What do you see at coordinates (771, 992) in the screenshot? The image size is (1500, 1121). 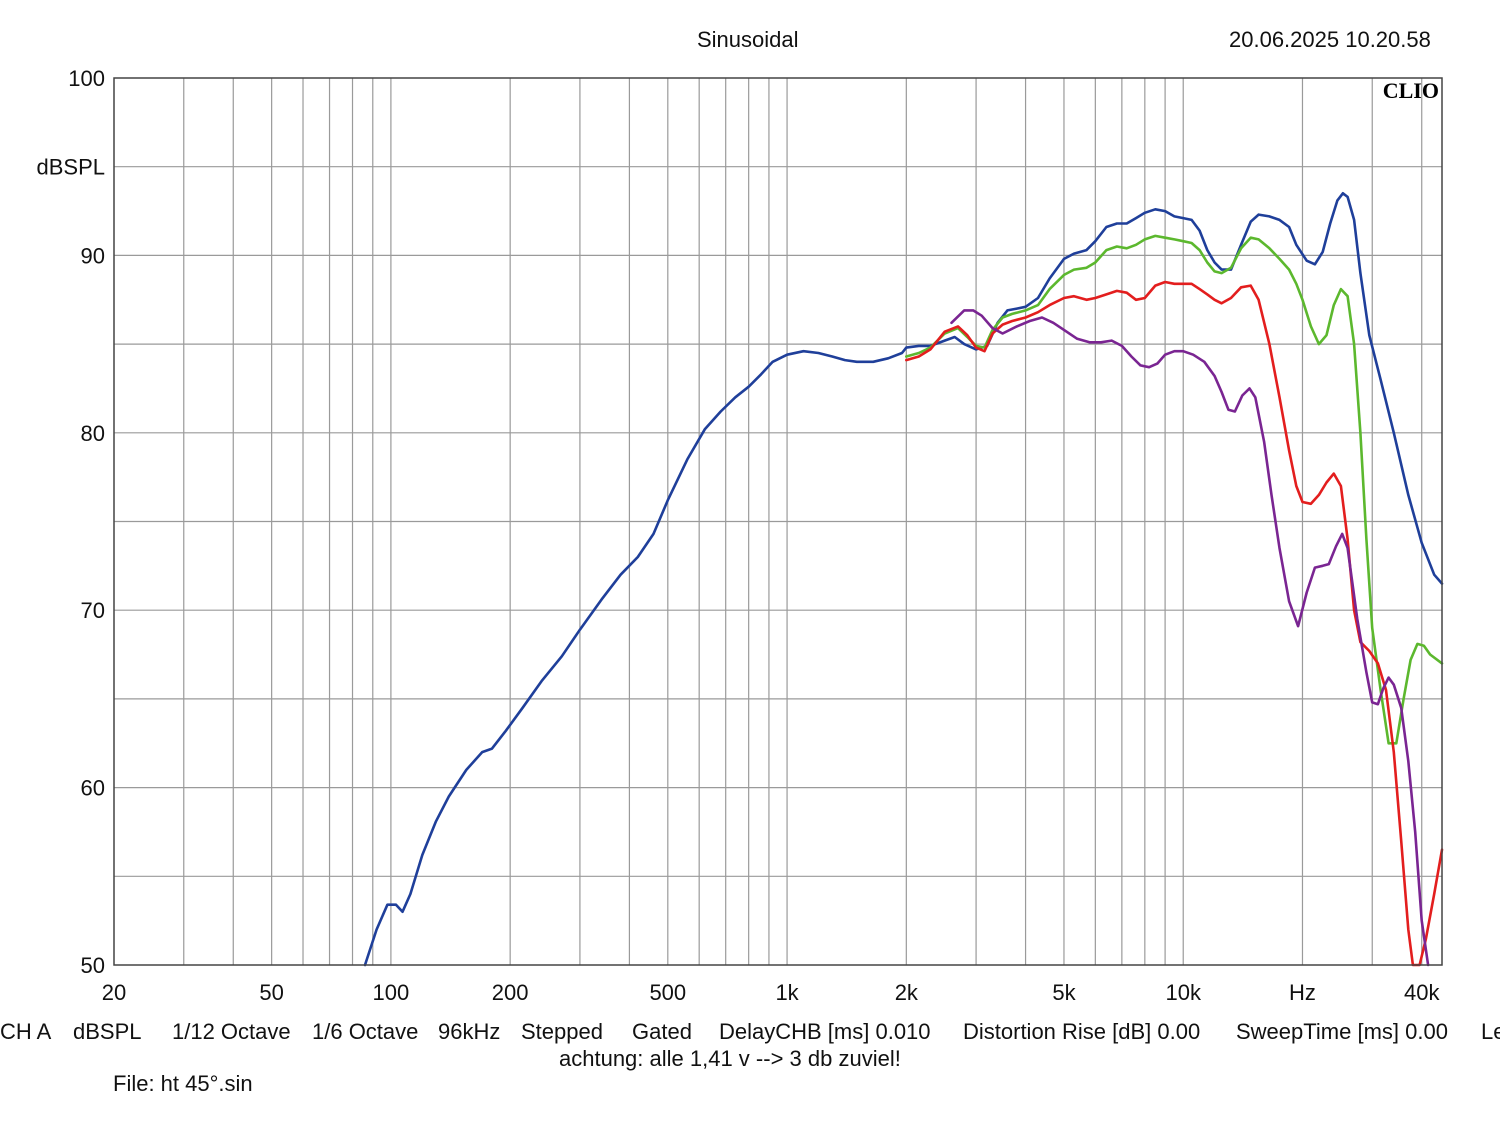 I see `x-tick-labels: 20 50 100 200 500 1k 2k 5k 10k Hz 40k` at bounding box center [771, 992].